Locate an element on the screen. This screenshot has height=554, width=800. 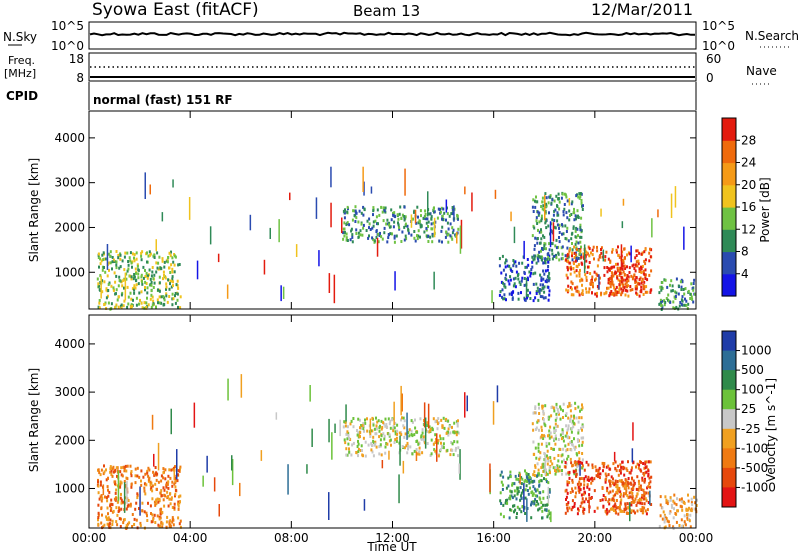
power-echo-streak is located at coordinates (290, 196).